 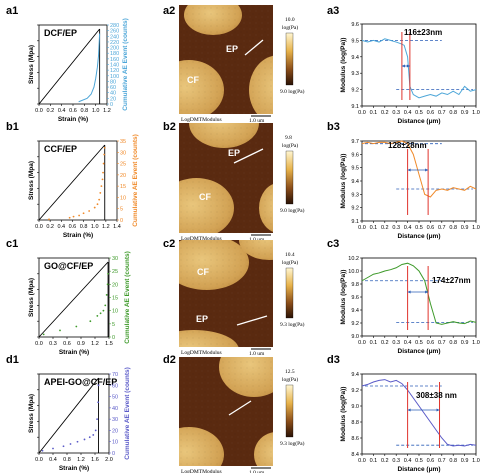 I want to click on panel-label-b2: b2, so click(x=169, y=127).